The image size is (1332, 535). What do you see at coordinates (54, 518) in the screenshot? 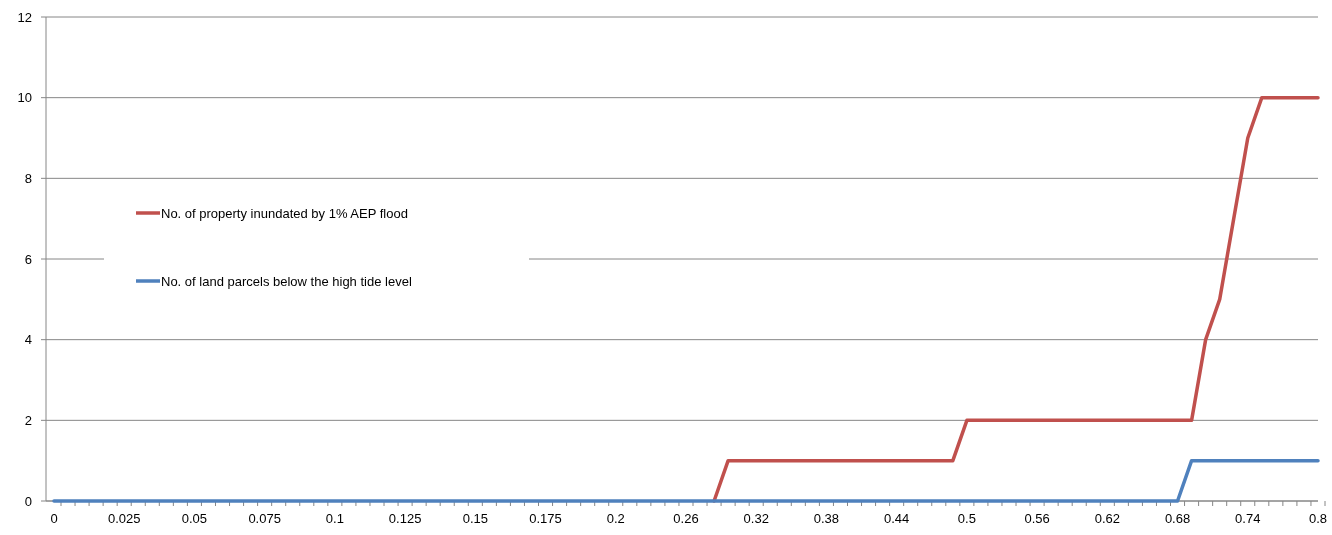
I see `x-tick-label: 0` at bounding box center [54, 518].